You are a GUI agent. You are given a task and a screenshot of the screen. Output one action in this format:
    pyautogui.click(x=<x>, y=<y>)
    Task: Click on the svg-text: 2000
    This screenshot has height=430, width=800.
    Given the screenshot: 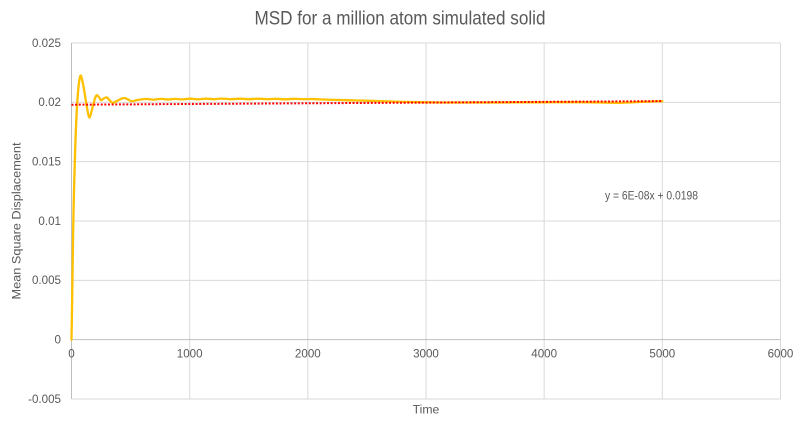 What is the action you would take?
    pyautogui.click(x=308, y=354)
    